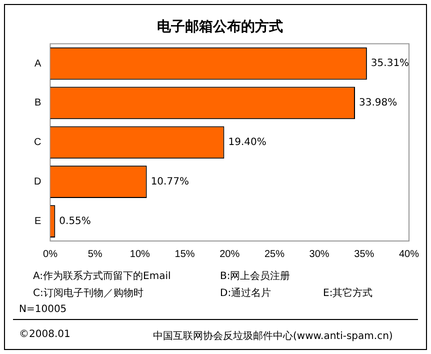 This screenshot has width=431, height=354. Describe the element at coordinates (274, 254) in the screenshot. I see `x-tick-label: 25%` at that location.